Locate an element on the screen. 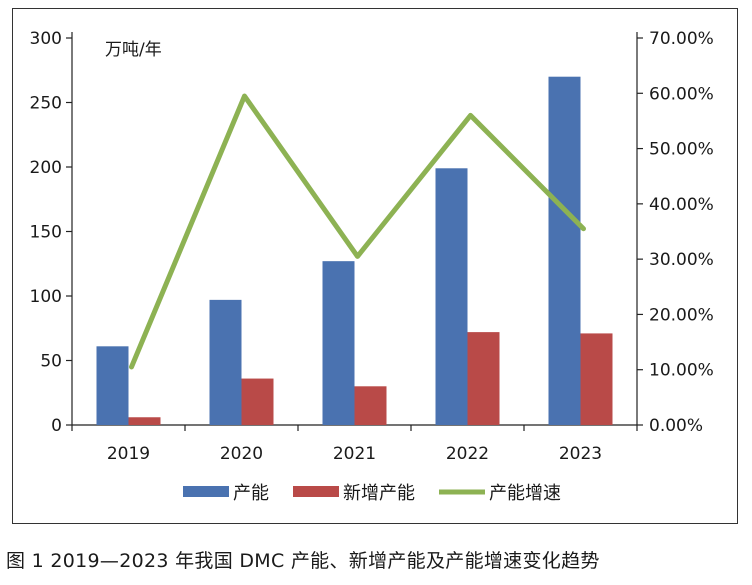 The height and width of the screenshot is (585, 752). legend-label-0: 产能 is located at coordinates (251, 493).